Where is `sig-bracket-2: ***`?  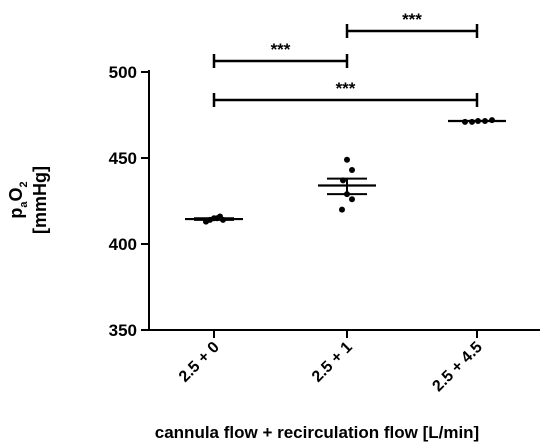 sig-bracket-2: *** is located at coordinates (412, 24).